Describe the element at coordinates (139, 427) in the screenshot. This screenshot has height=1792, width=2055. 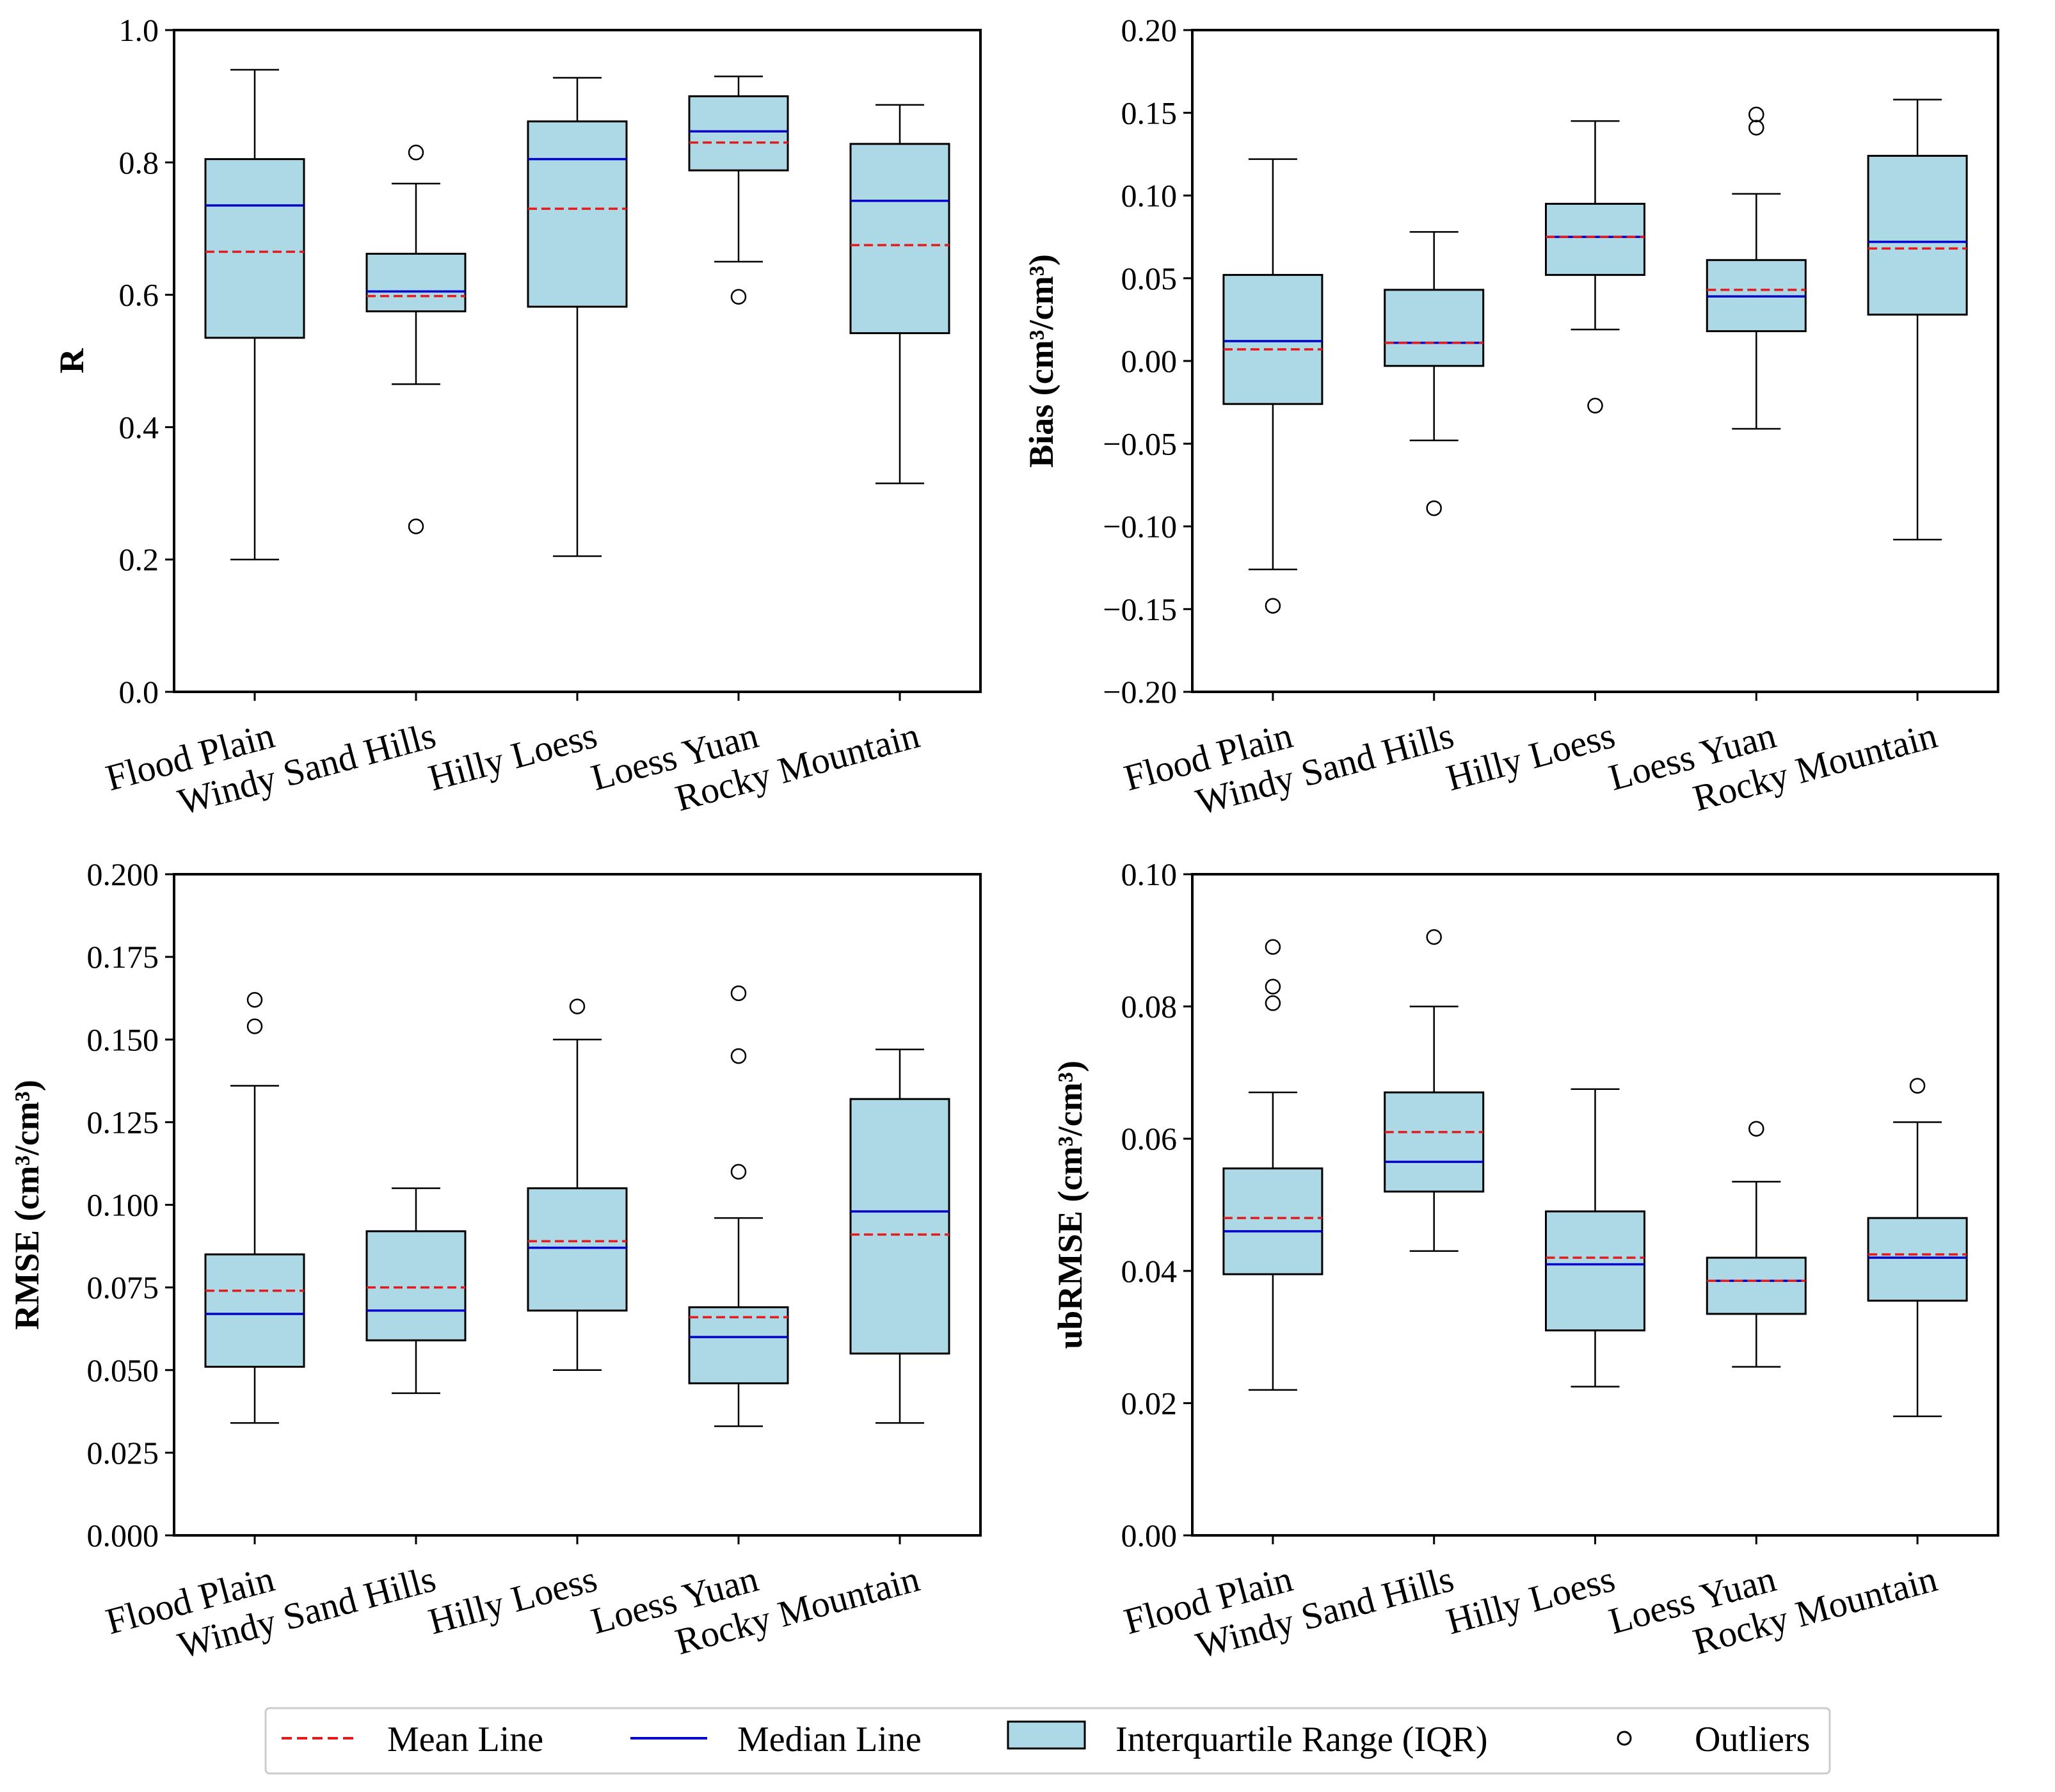
I see `y-tick-label: 0.4` at that location.